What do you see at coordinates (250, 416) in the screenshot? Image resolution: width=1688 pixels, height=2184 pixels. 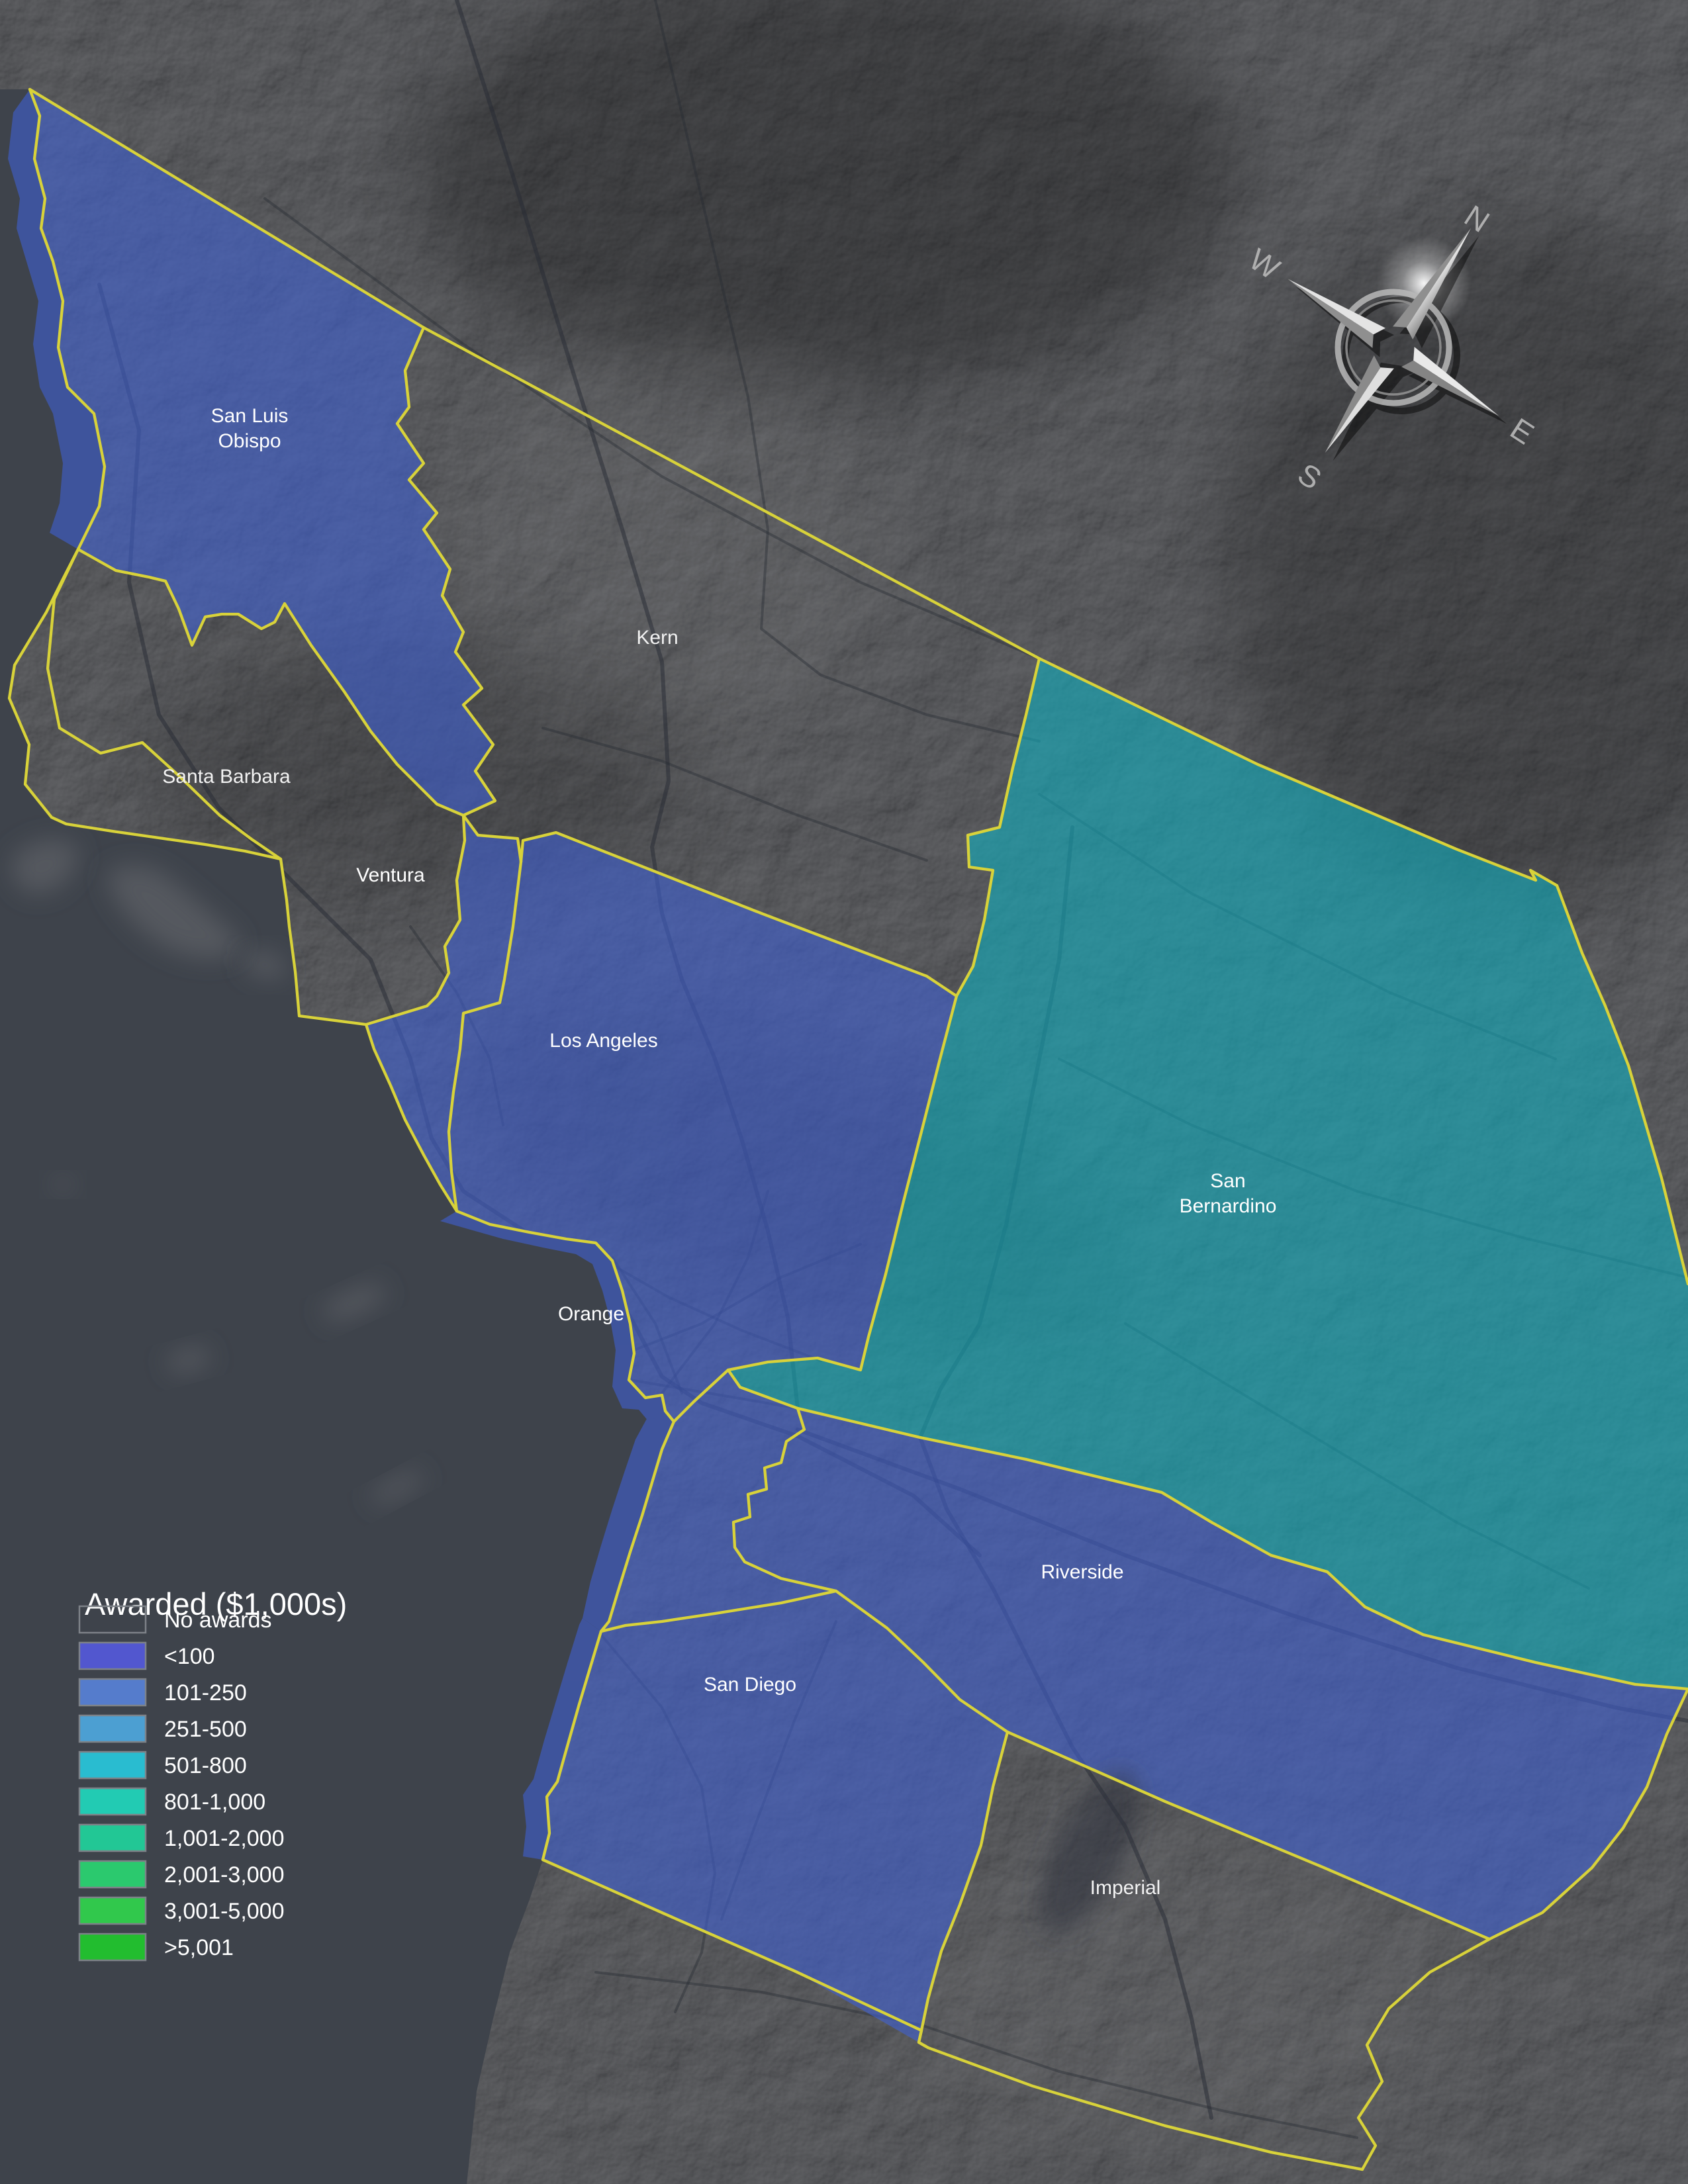 I see `label-san-luis-obispo-line1: San Luis` at bounding box center [250, 416].